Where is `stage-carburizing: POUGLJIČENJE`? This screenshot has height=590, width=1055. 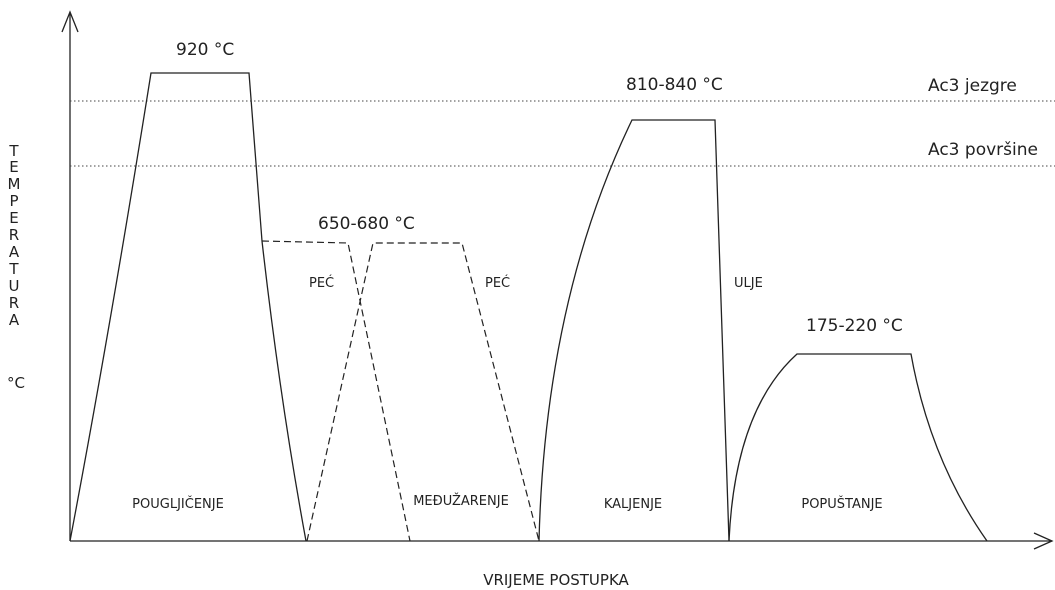 stage-carburizing: POUGLJIČENJE is located at coordinates (178, 504).